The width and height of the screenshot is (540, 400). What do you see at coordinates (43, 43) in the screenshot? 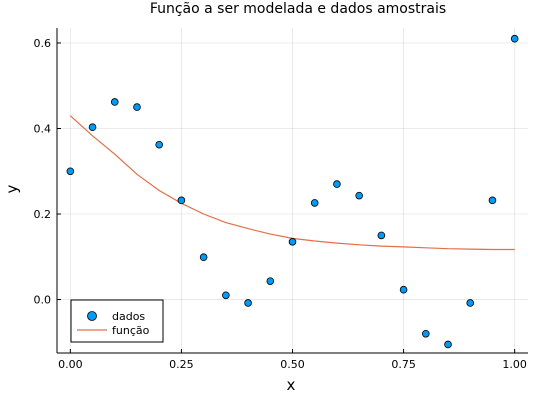
I see `y-tick-label: 0.6` at bounding box center [43, 43].